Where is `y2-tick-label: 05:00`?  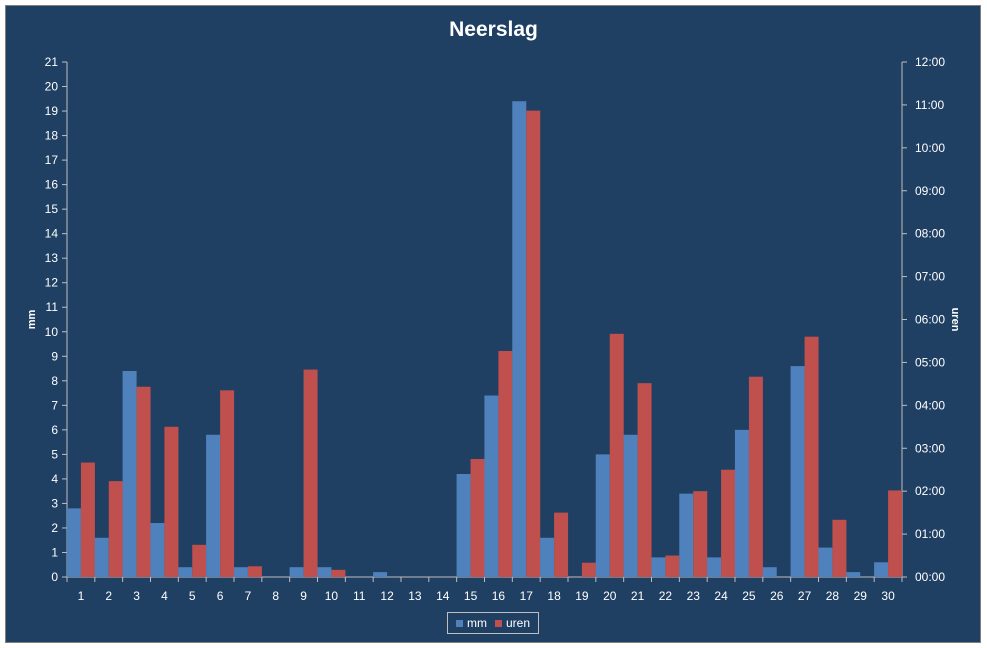 y2-tick-label: 05:00 is located at coordinates (930, 362).